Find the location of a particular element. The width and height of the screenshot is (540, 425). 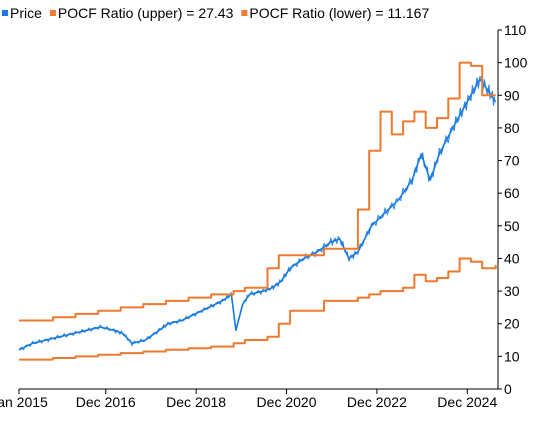

x-tick-label: Dec 2022 is located at coordinates (377, 402).